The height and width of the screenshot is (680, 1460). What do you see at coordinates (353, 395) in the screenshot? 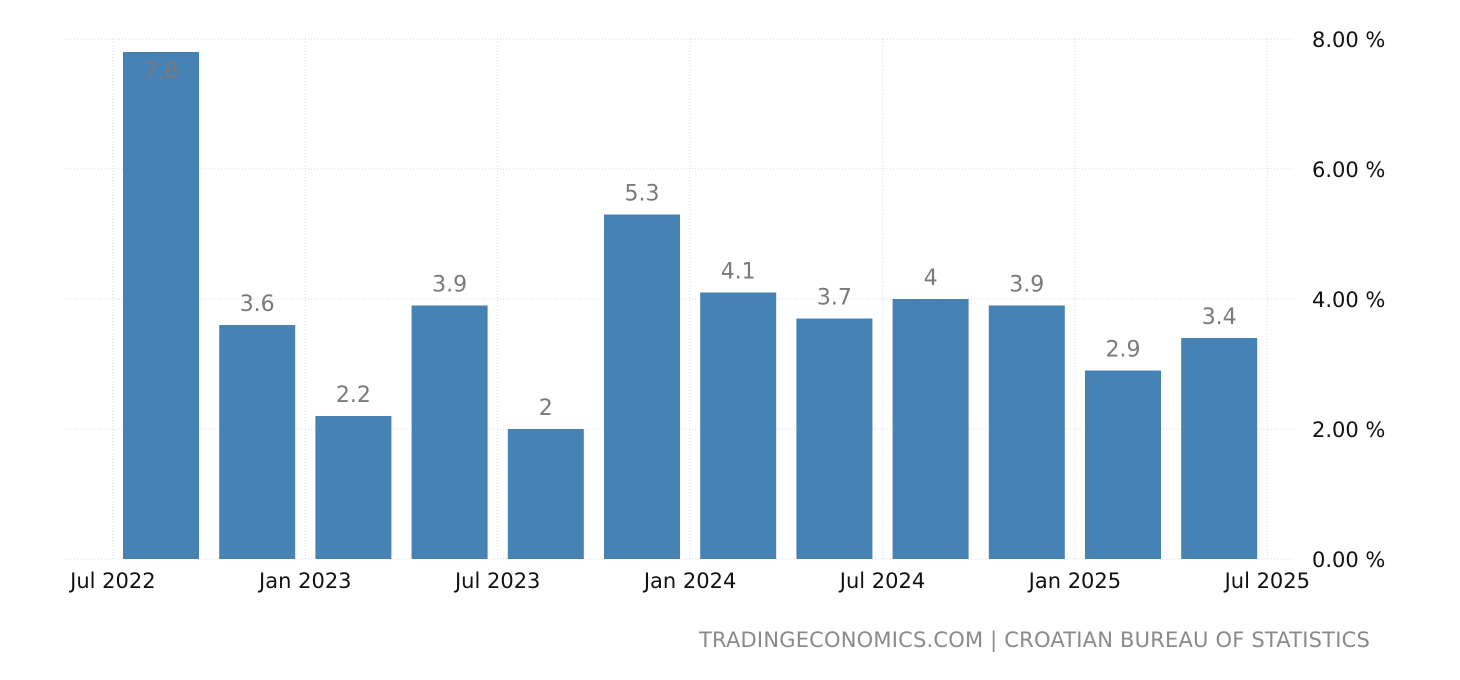
I see `data-label-2: 2.2` at bounding box center [353, 395].